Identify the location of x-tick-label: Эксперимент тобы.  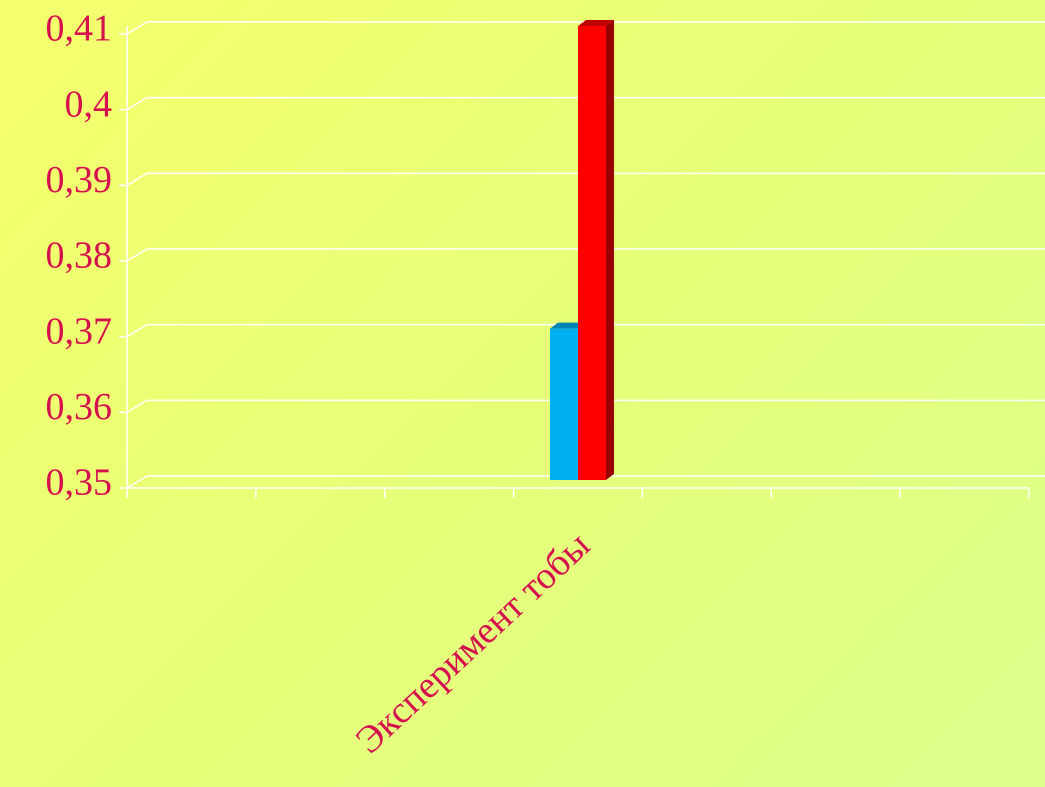
(473, 643).